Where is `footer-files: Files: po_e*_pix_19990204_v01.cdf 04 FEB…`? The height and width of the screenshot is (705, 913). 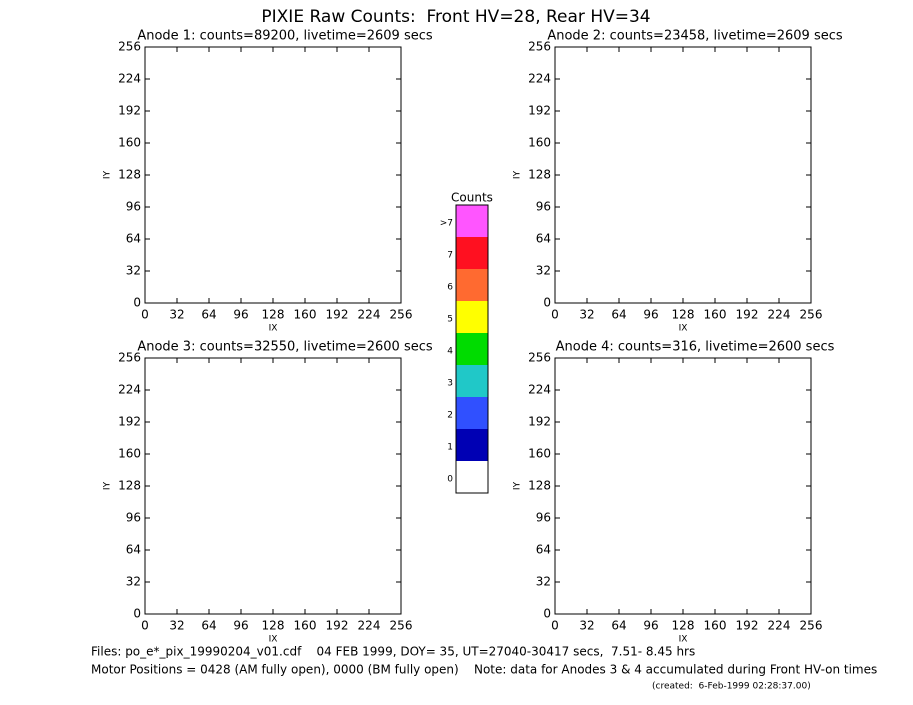
footer-files: Files: po_e*_pix_19990204_v01.cdf 04 FEB… is located at coordinates (393, 652).